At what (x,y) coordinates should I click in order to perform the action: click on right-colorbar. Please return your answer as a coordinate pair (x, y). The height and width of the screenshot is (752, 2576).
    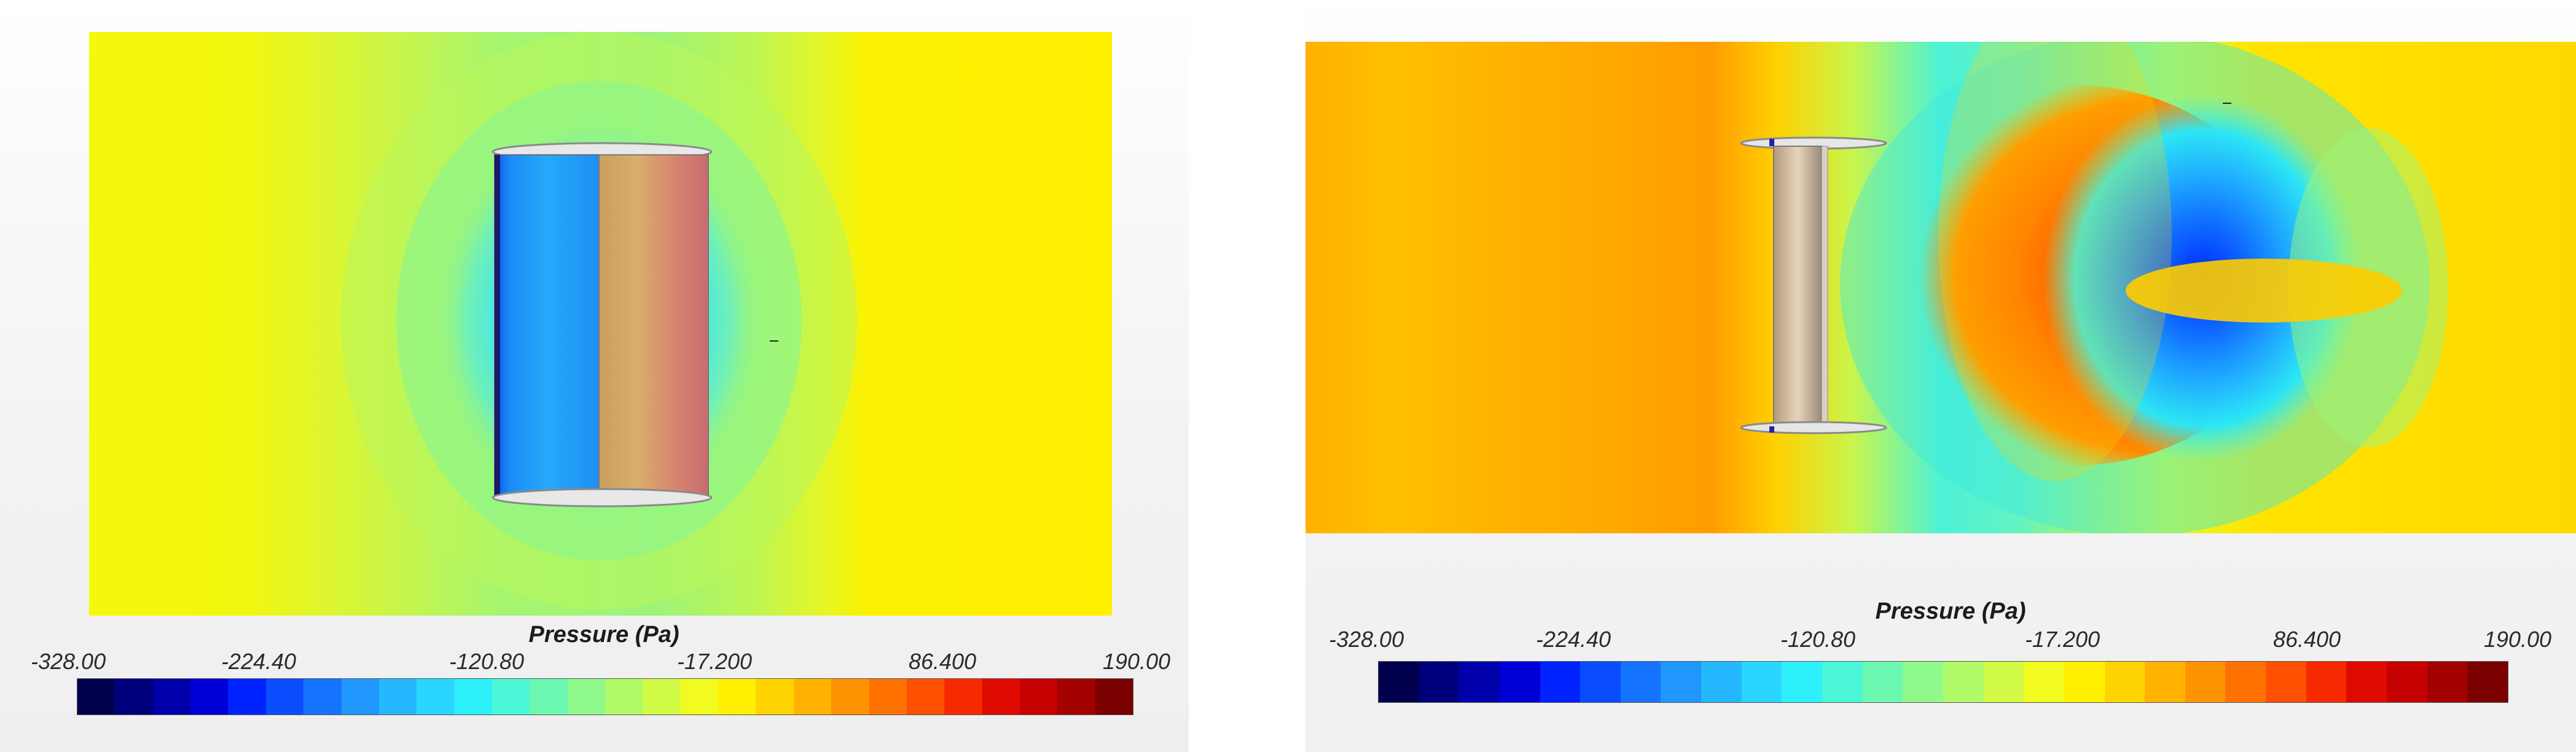
    Looking at the image, I should click on (1943, 682).